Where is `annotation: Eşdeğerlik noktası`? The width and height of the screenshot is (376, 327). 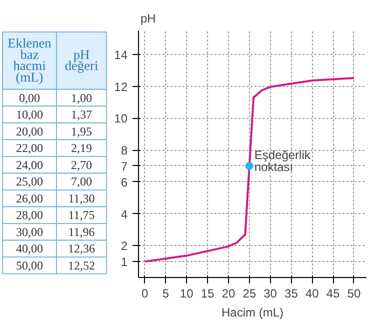
annotation: Eşdeğerlik noktası is located at coordinates (283, 161).